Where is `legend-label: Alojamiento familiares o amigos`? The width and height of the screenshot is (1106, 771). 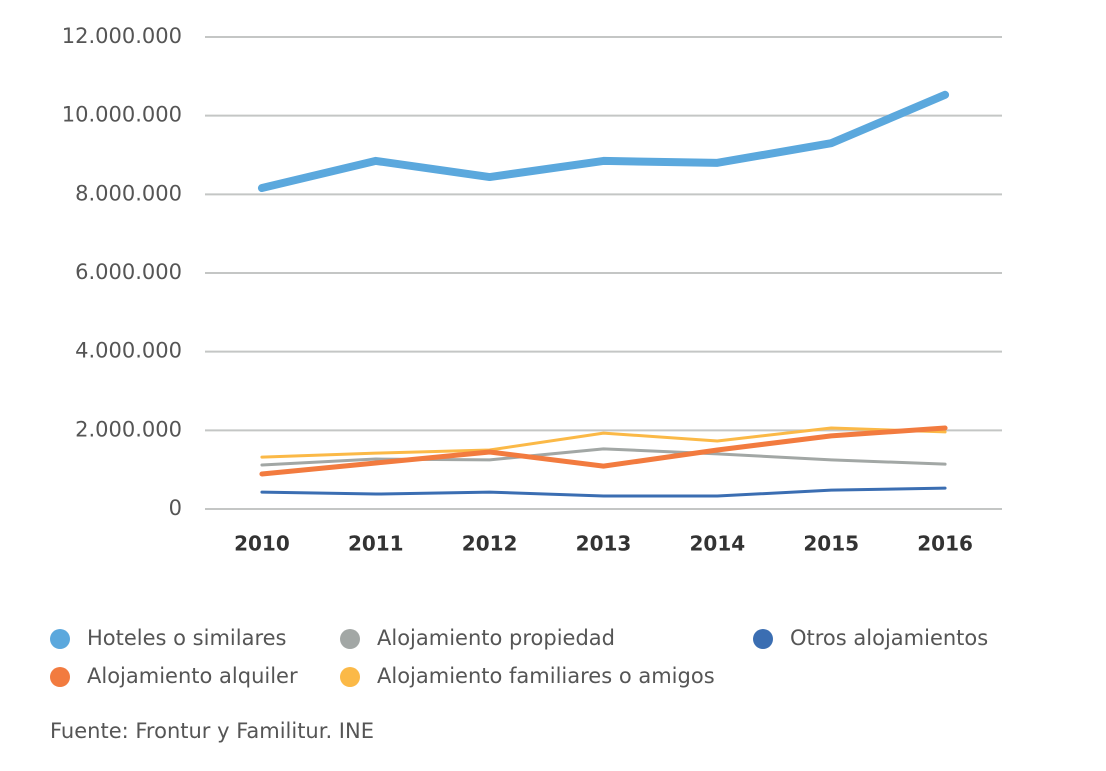
legend-label: Alojamiento familiares o amigos is located at coordinates (546, 676).